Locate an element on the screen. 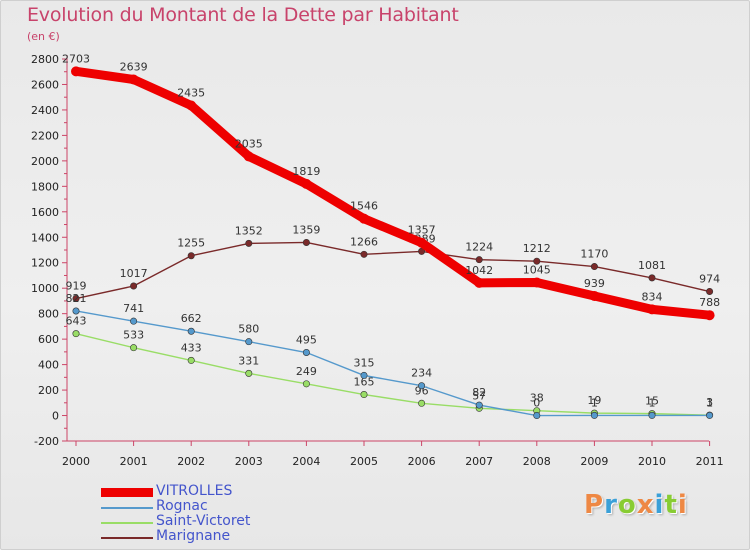 This screenshot has width=750, height=551. data-label-rognac: 234 is located at coordinates (421, 373).